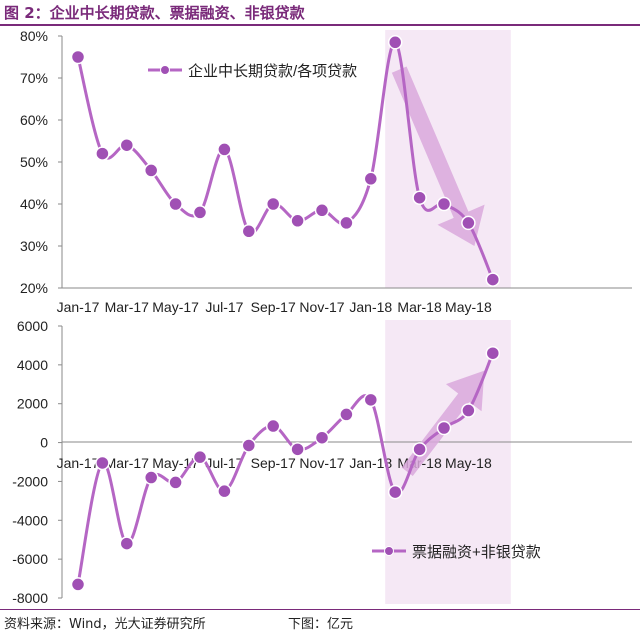 The image size is (640, 635). Describe the element at coordinates (320, 25) in the screenshot. I see `title-divider` at that location.